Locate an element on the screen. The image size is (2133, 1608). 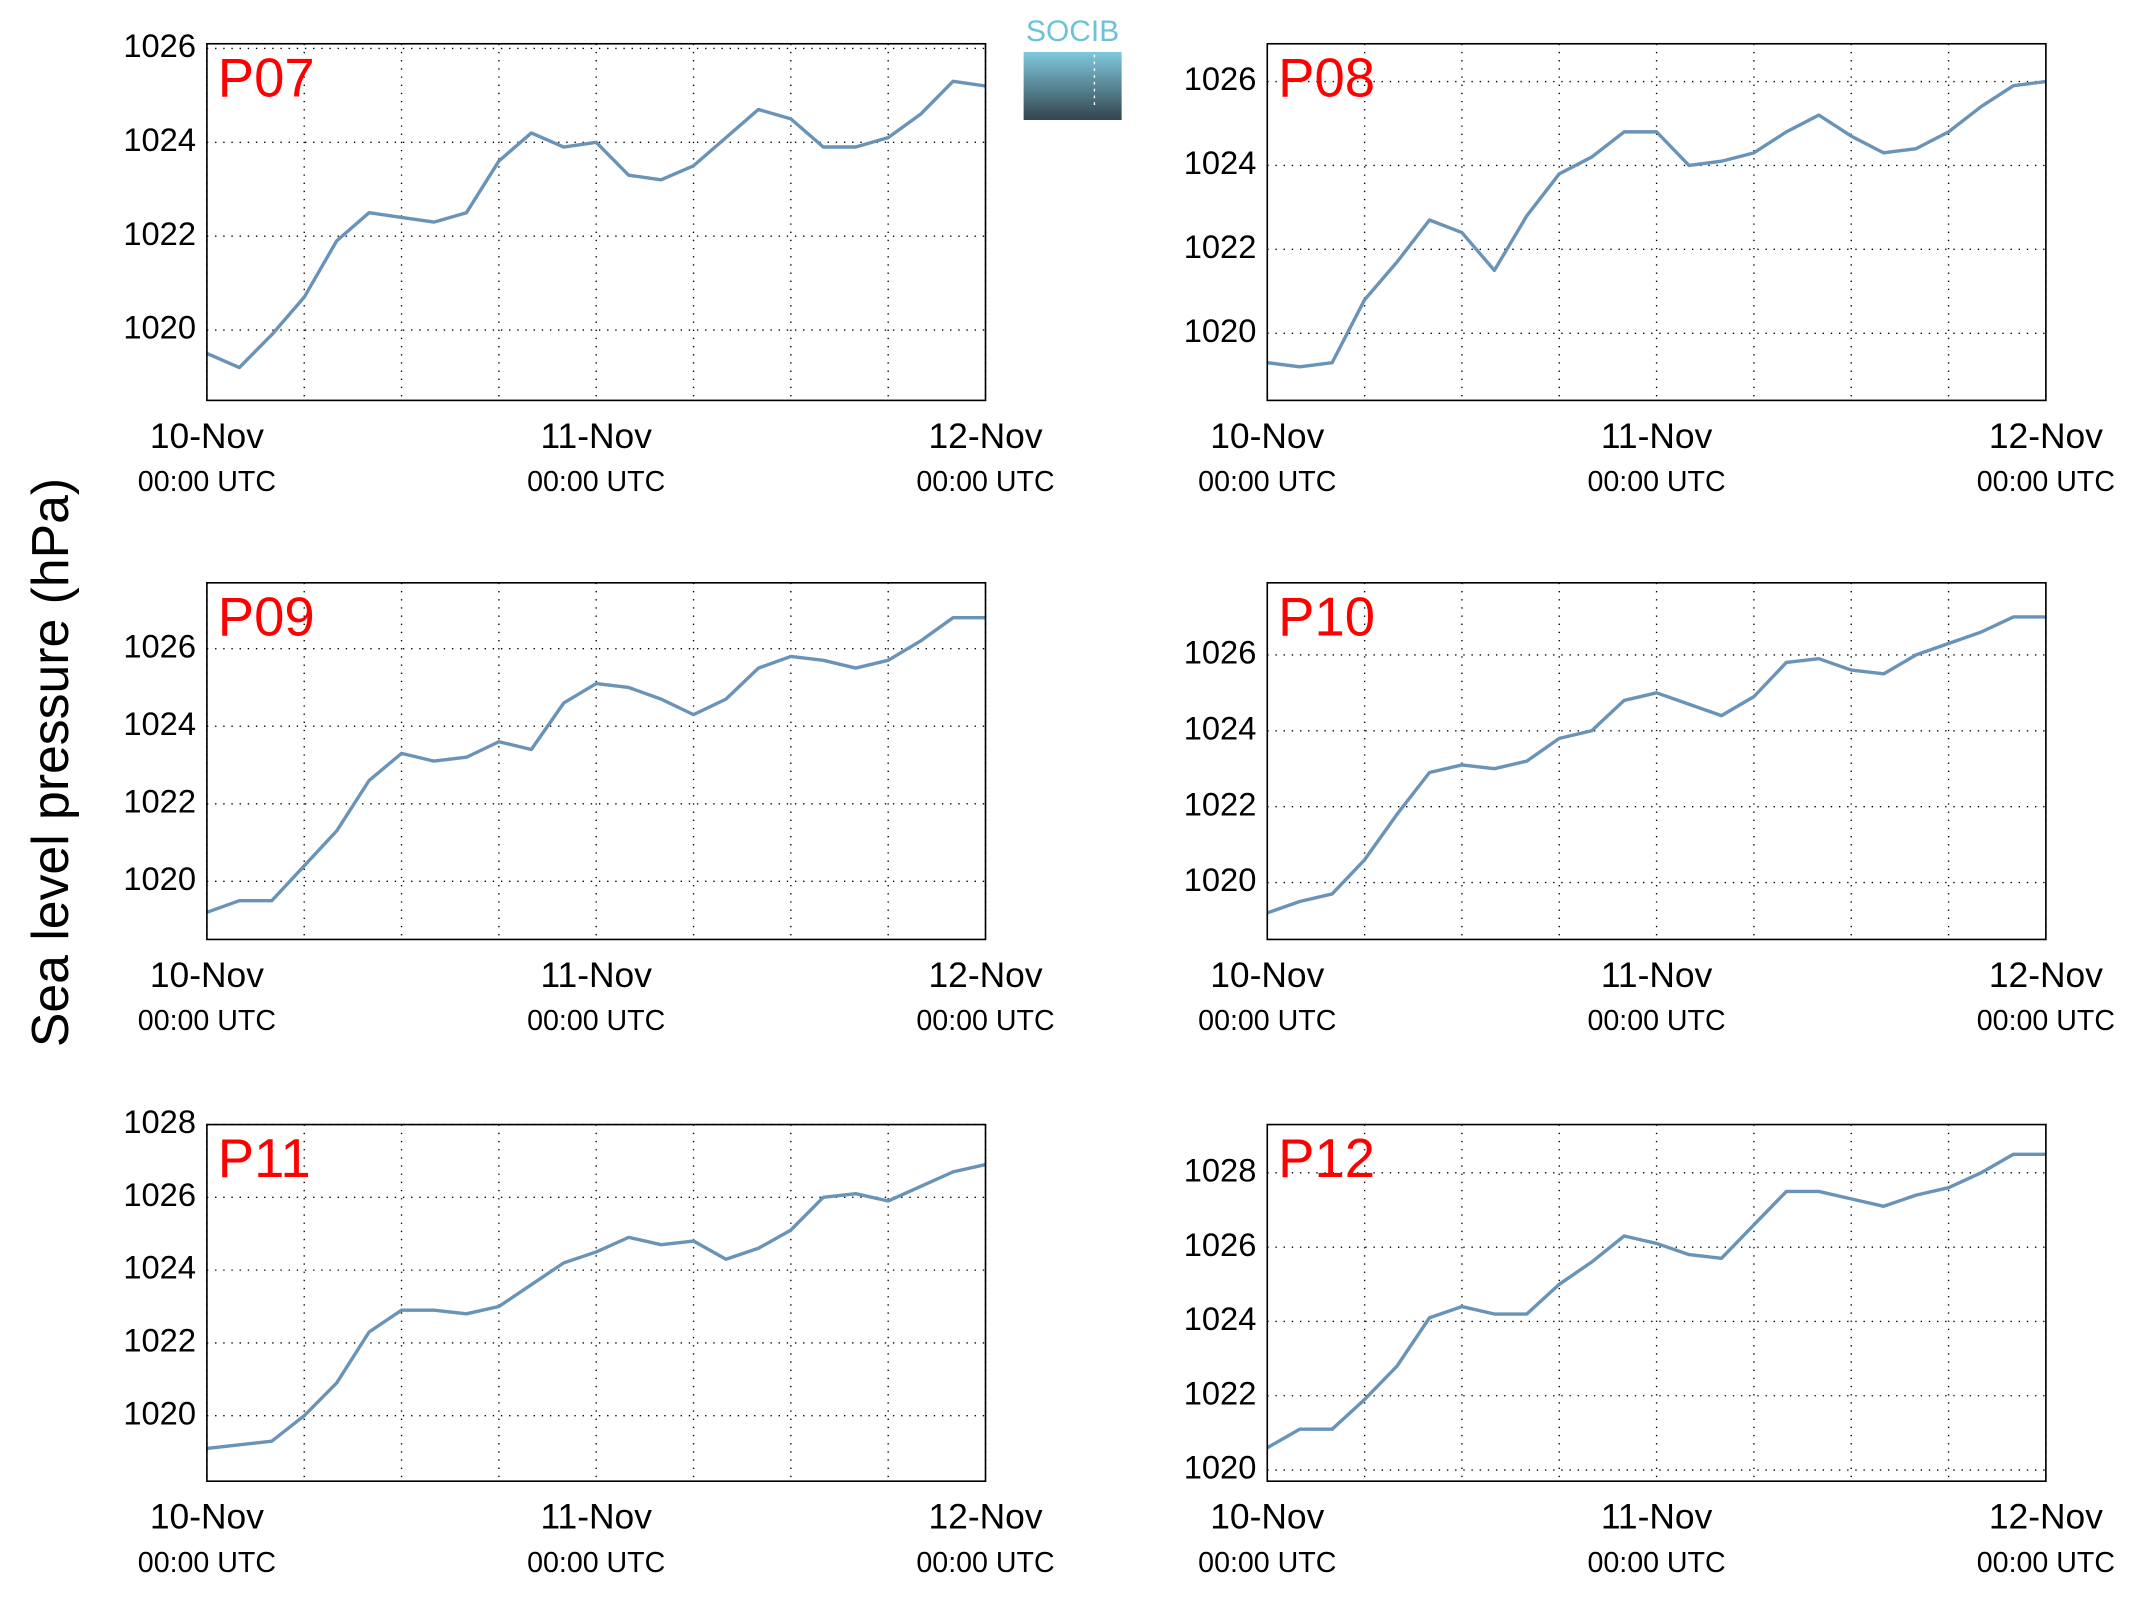
panel-title: P07 is located at coordinates (266, 77).